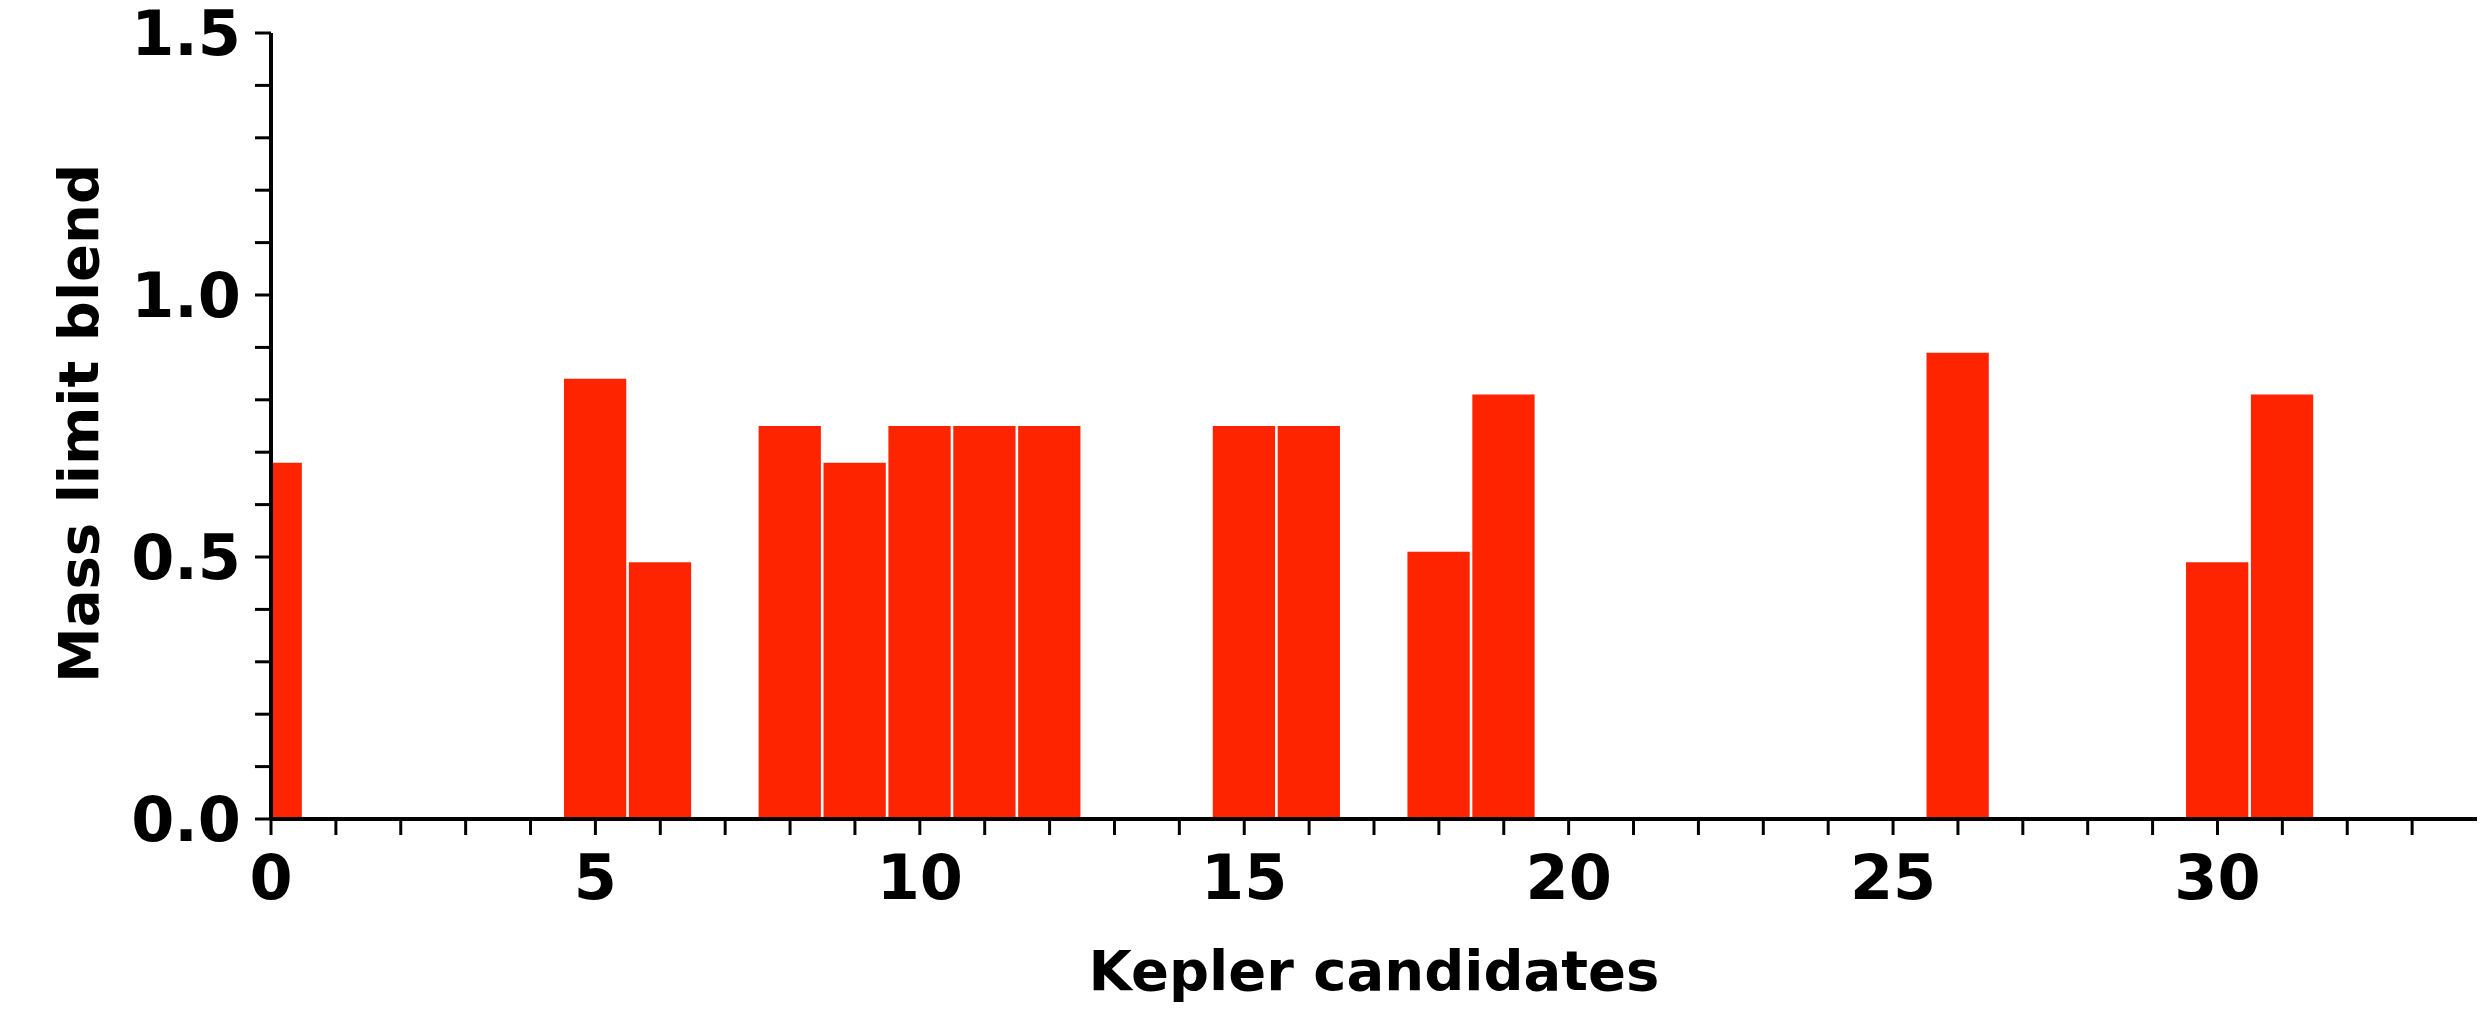  What do you see at coordinates (595, 878) in the screenshot?
I see `x-tick-label: 5` at bounding box center [595, 878].